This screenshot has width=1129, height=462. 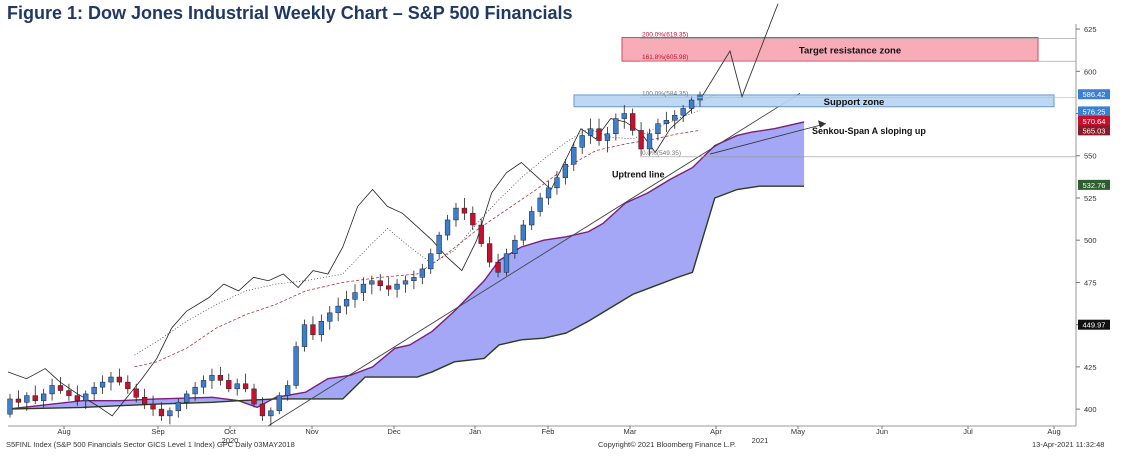 What do you see at coordinates (638, 175) in the screenshot?
I see `uptrend-annotation: Uptrend line` at bounding box center [638, 175].